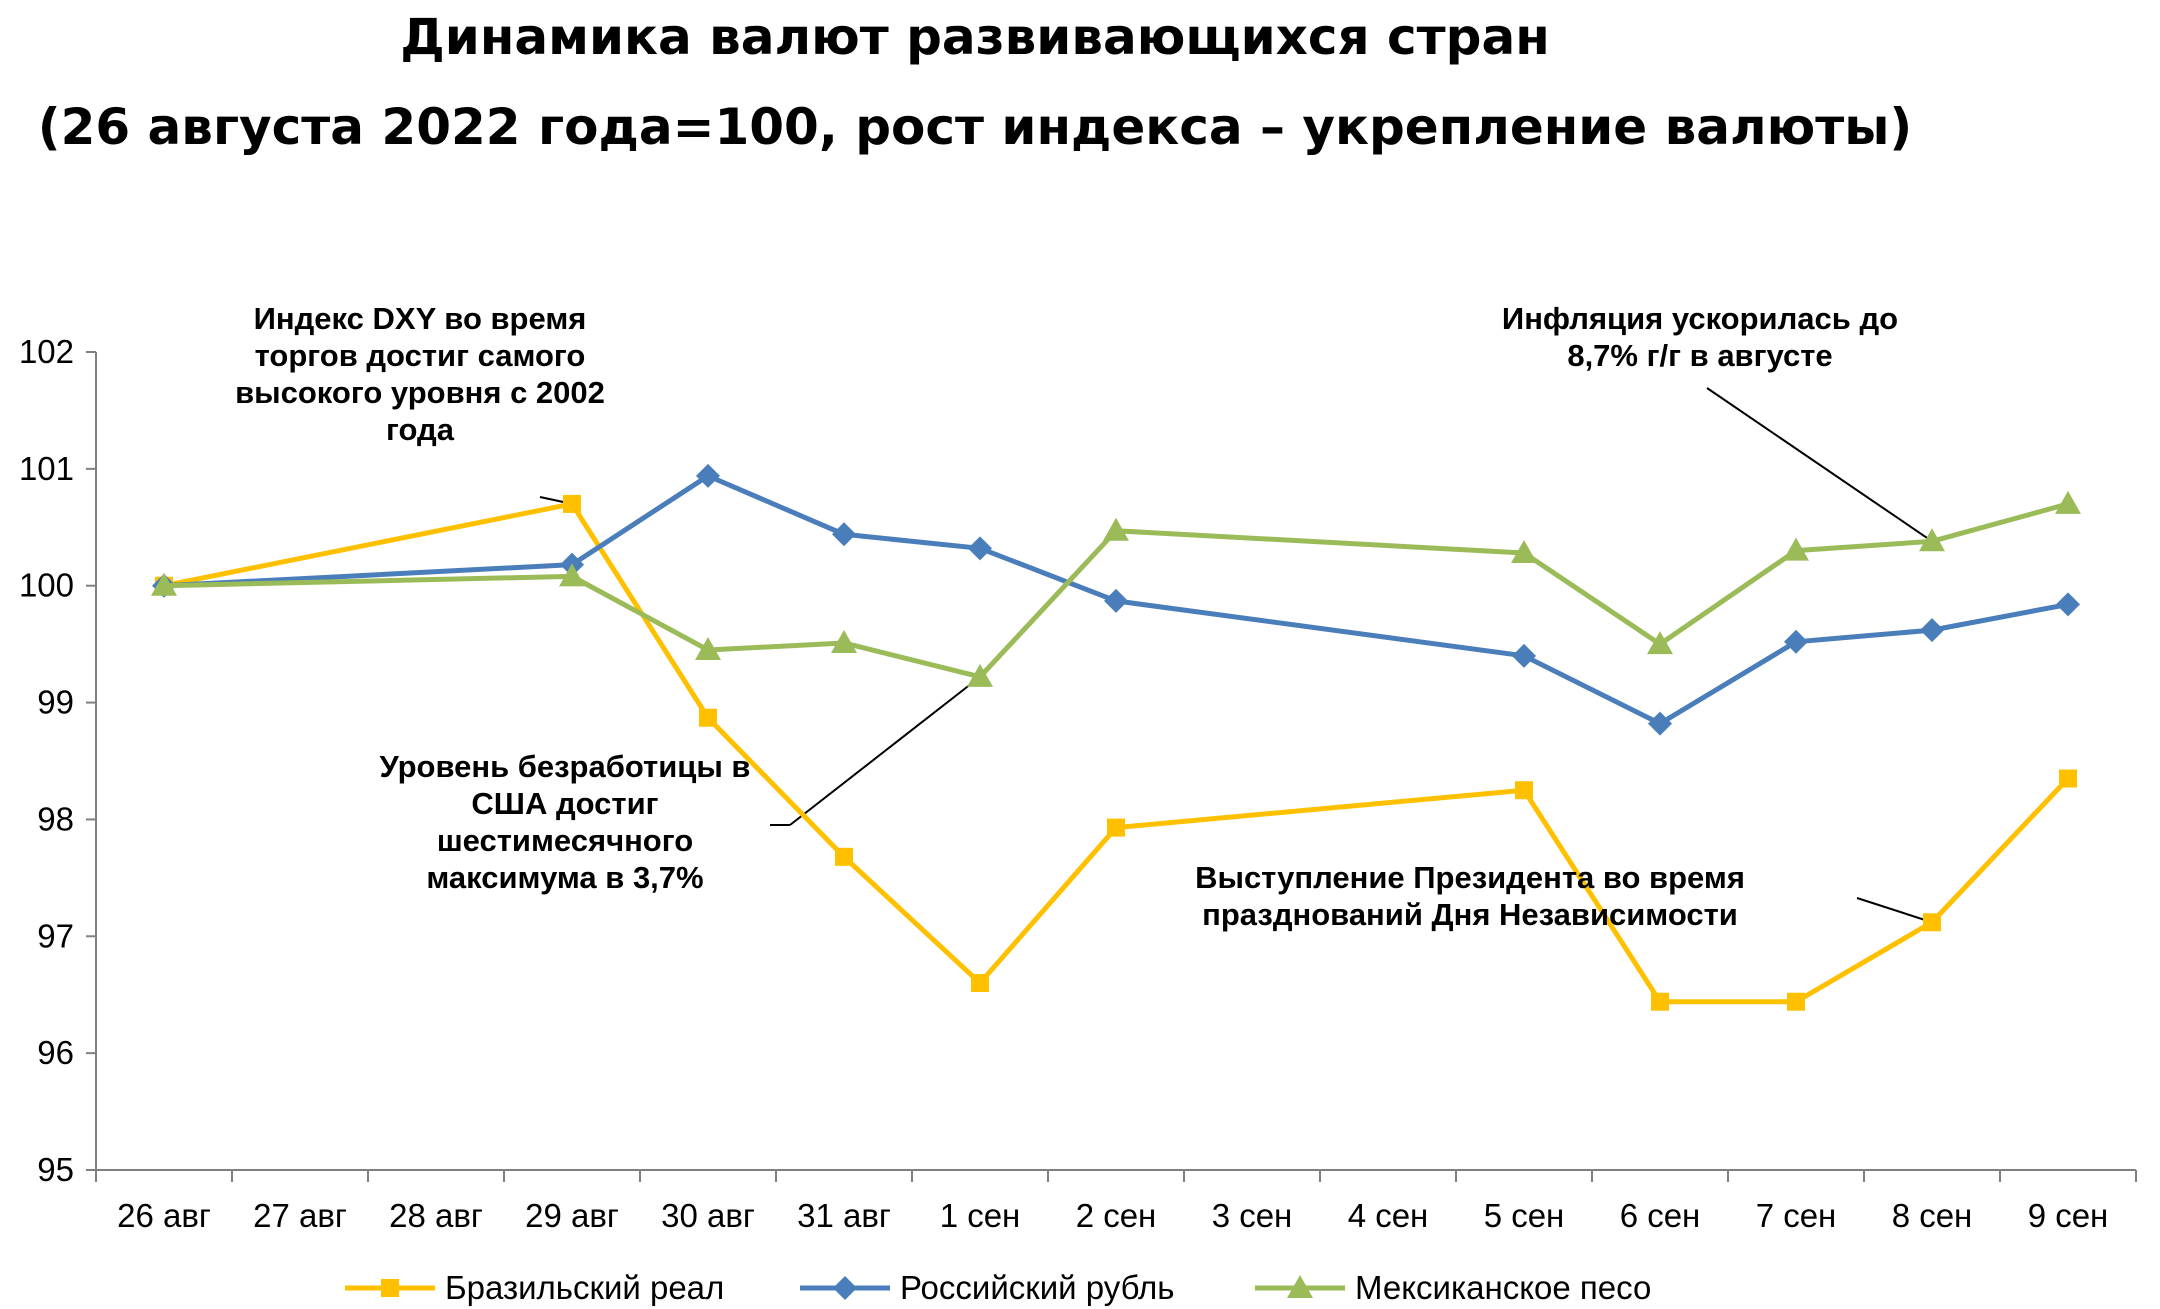  I want to click on legend-item-brazil: Бразильский реал, so click(534, 1288).